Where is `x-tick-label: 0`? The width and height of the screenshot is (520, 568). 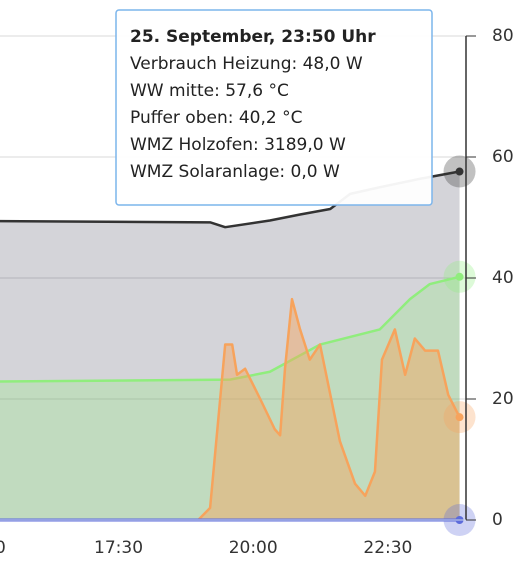 x-tick-label: 0 is located at coordinates (3, 548).